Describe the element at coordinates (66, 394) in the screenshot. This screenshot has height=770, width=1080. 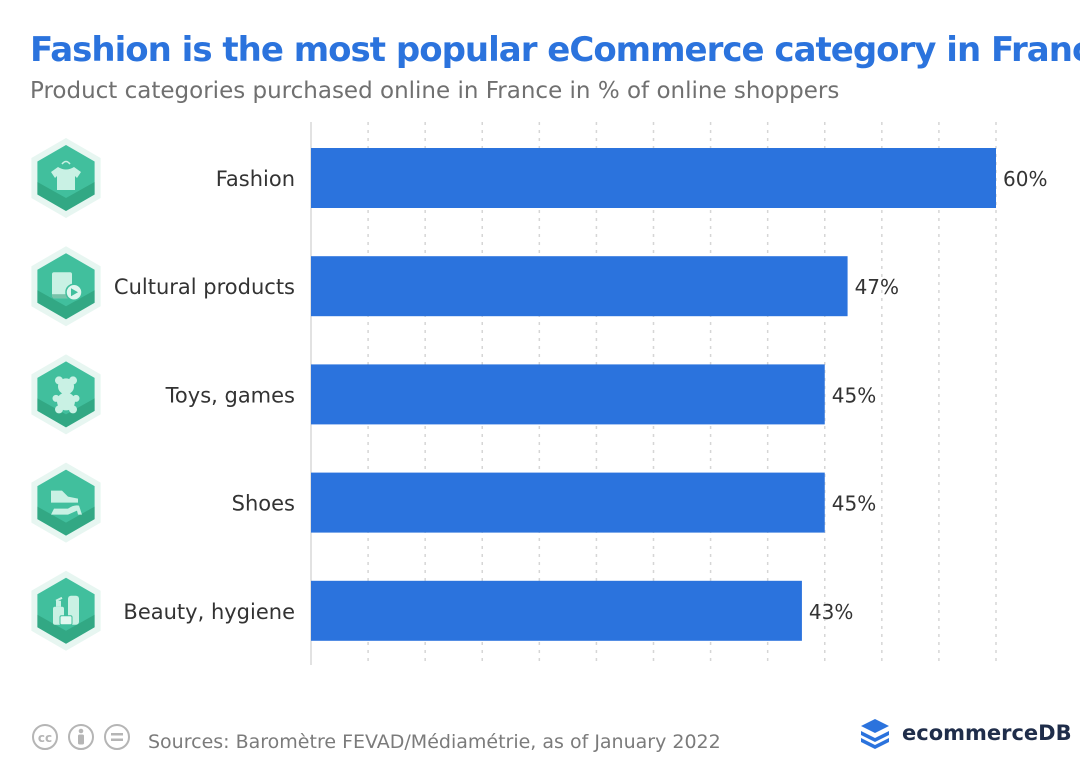
I see `teddy-bear-icon` at that location.